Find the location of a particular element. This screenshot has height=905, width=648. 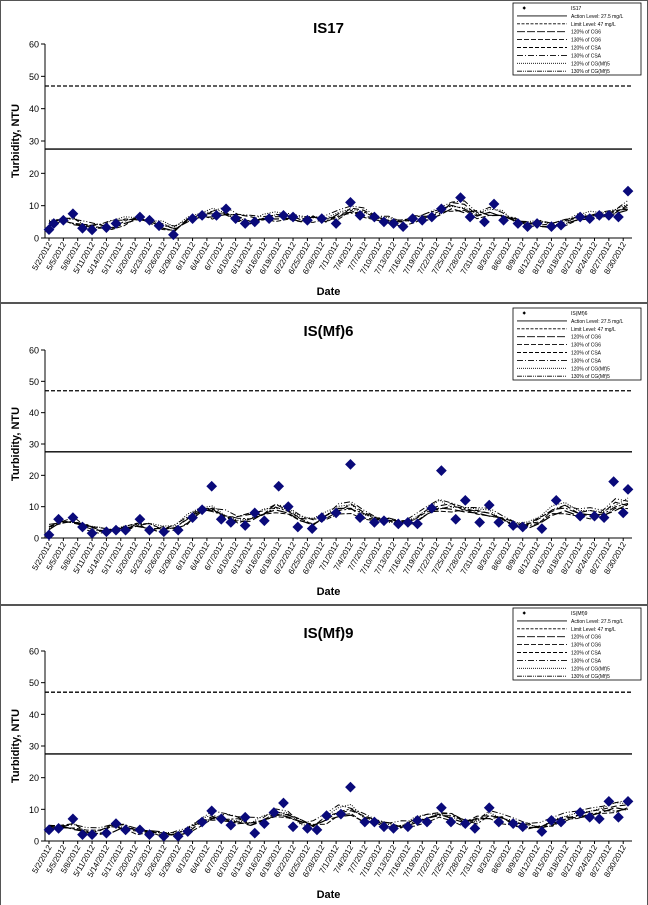

legend-entry-label: 120% of CG(Mf)5 is located at coordinates (590, 369).